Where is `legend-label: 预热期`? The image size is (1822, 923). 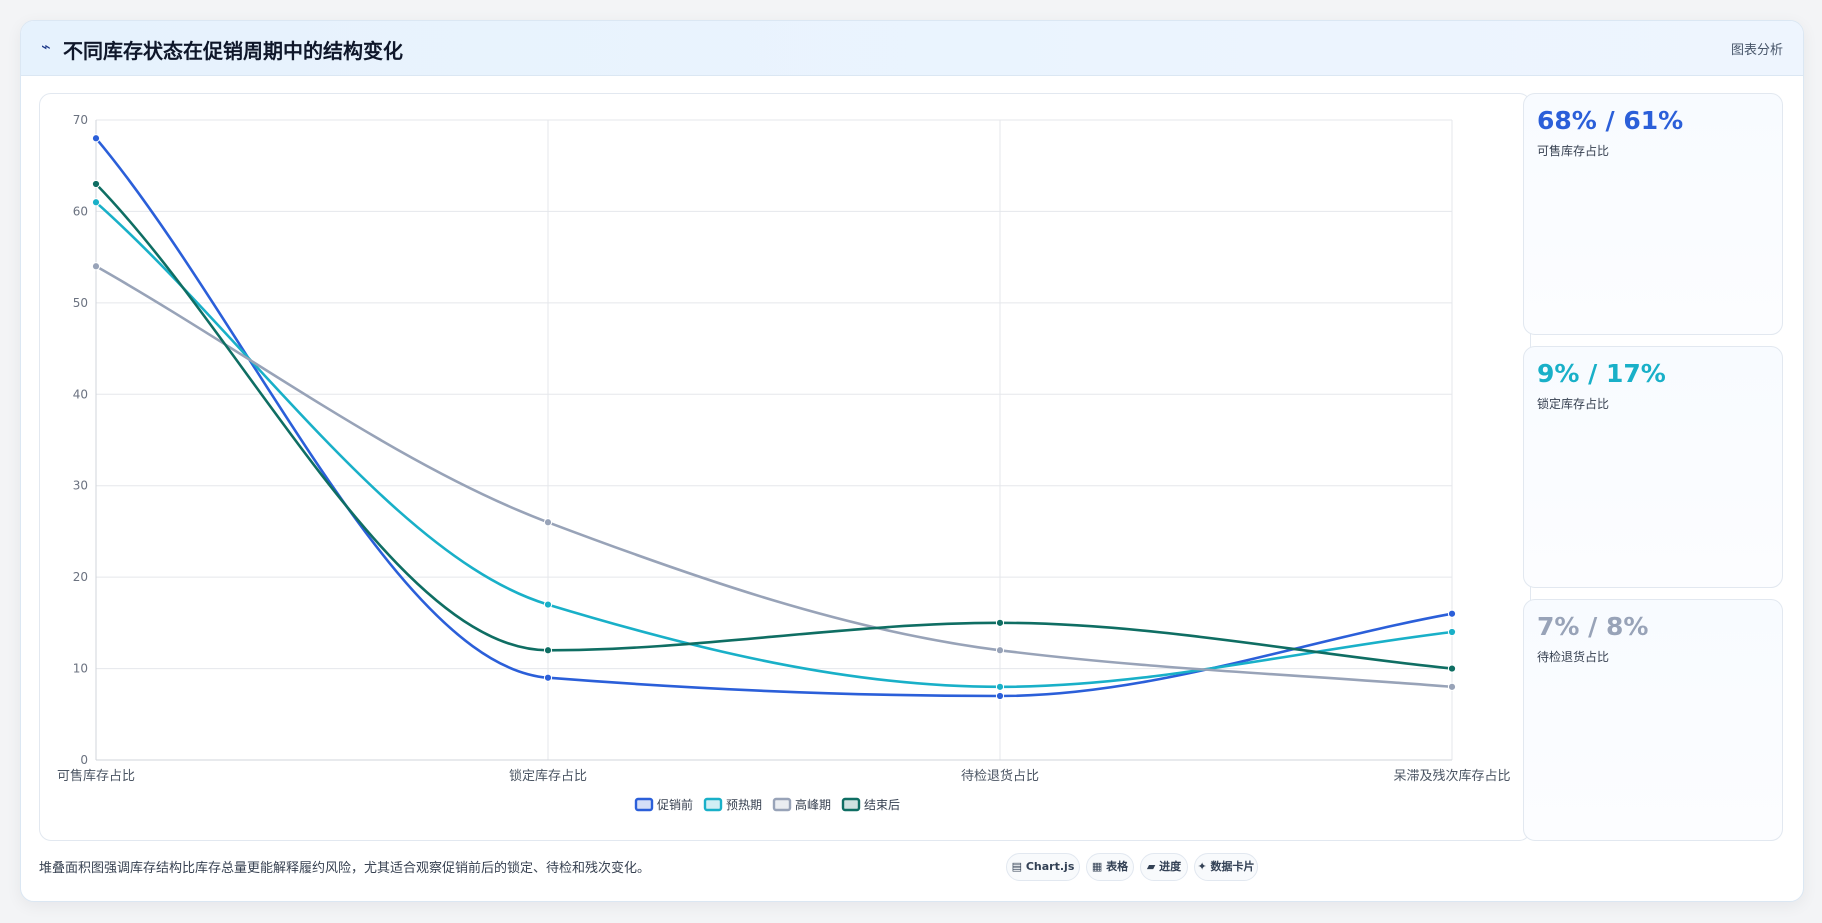
legend-label: 预热期 is located at coordinates (744, 805).